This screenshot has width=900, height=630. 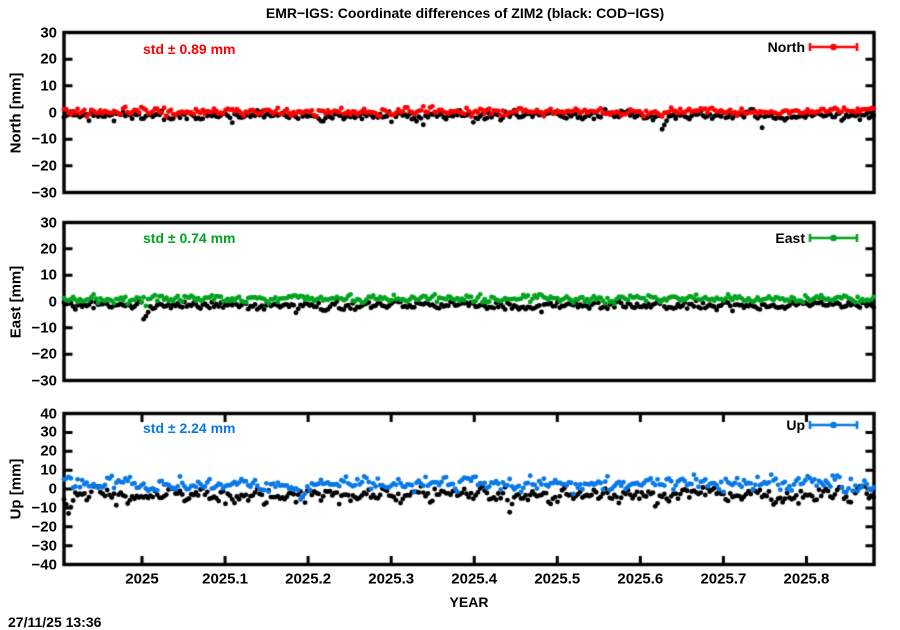 What do you see at coordinates (48, 32) in the screenshot?
I see `north-y-tick-label: 30` at bounding box center [48, 32].